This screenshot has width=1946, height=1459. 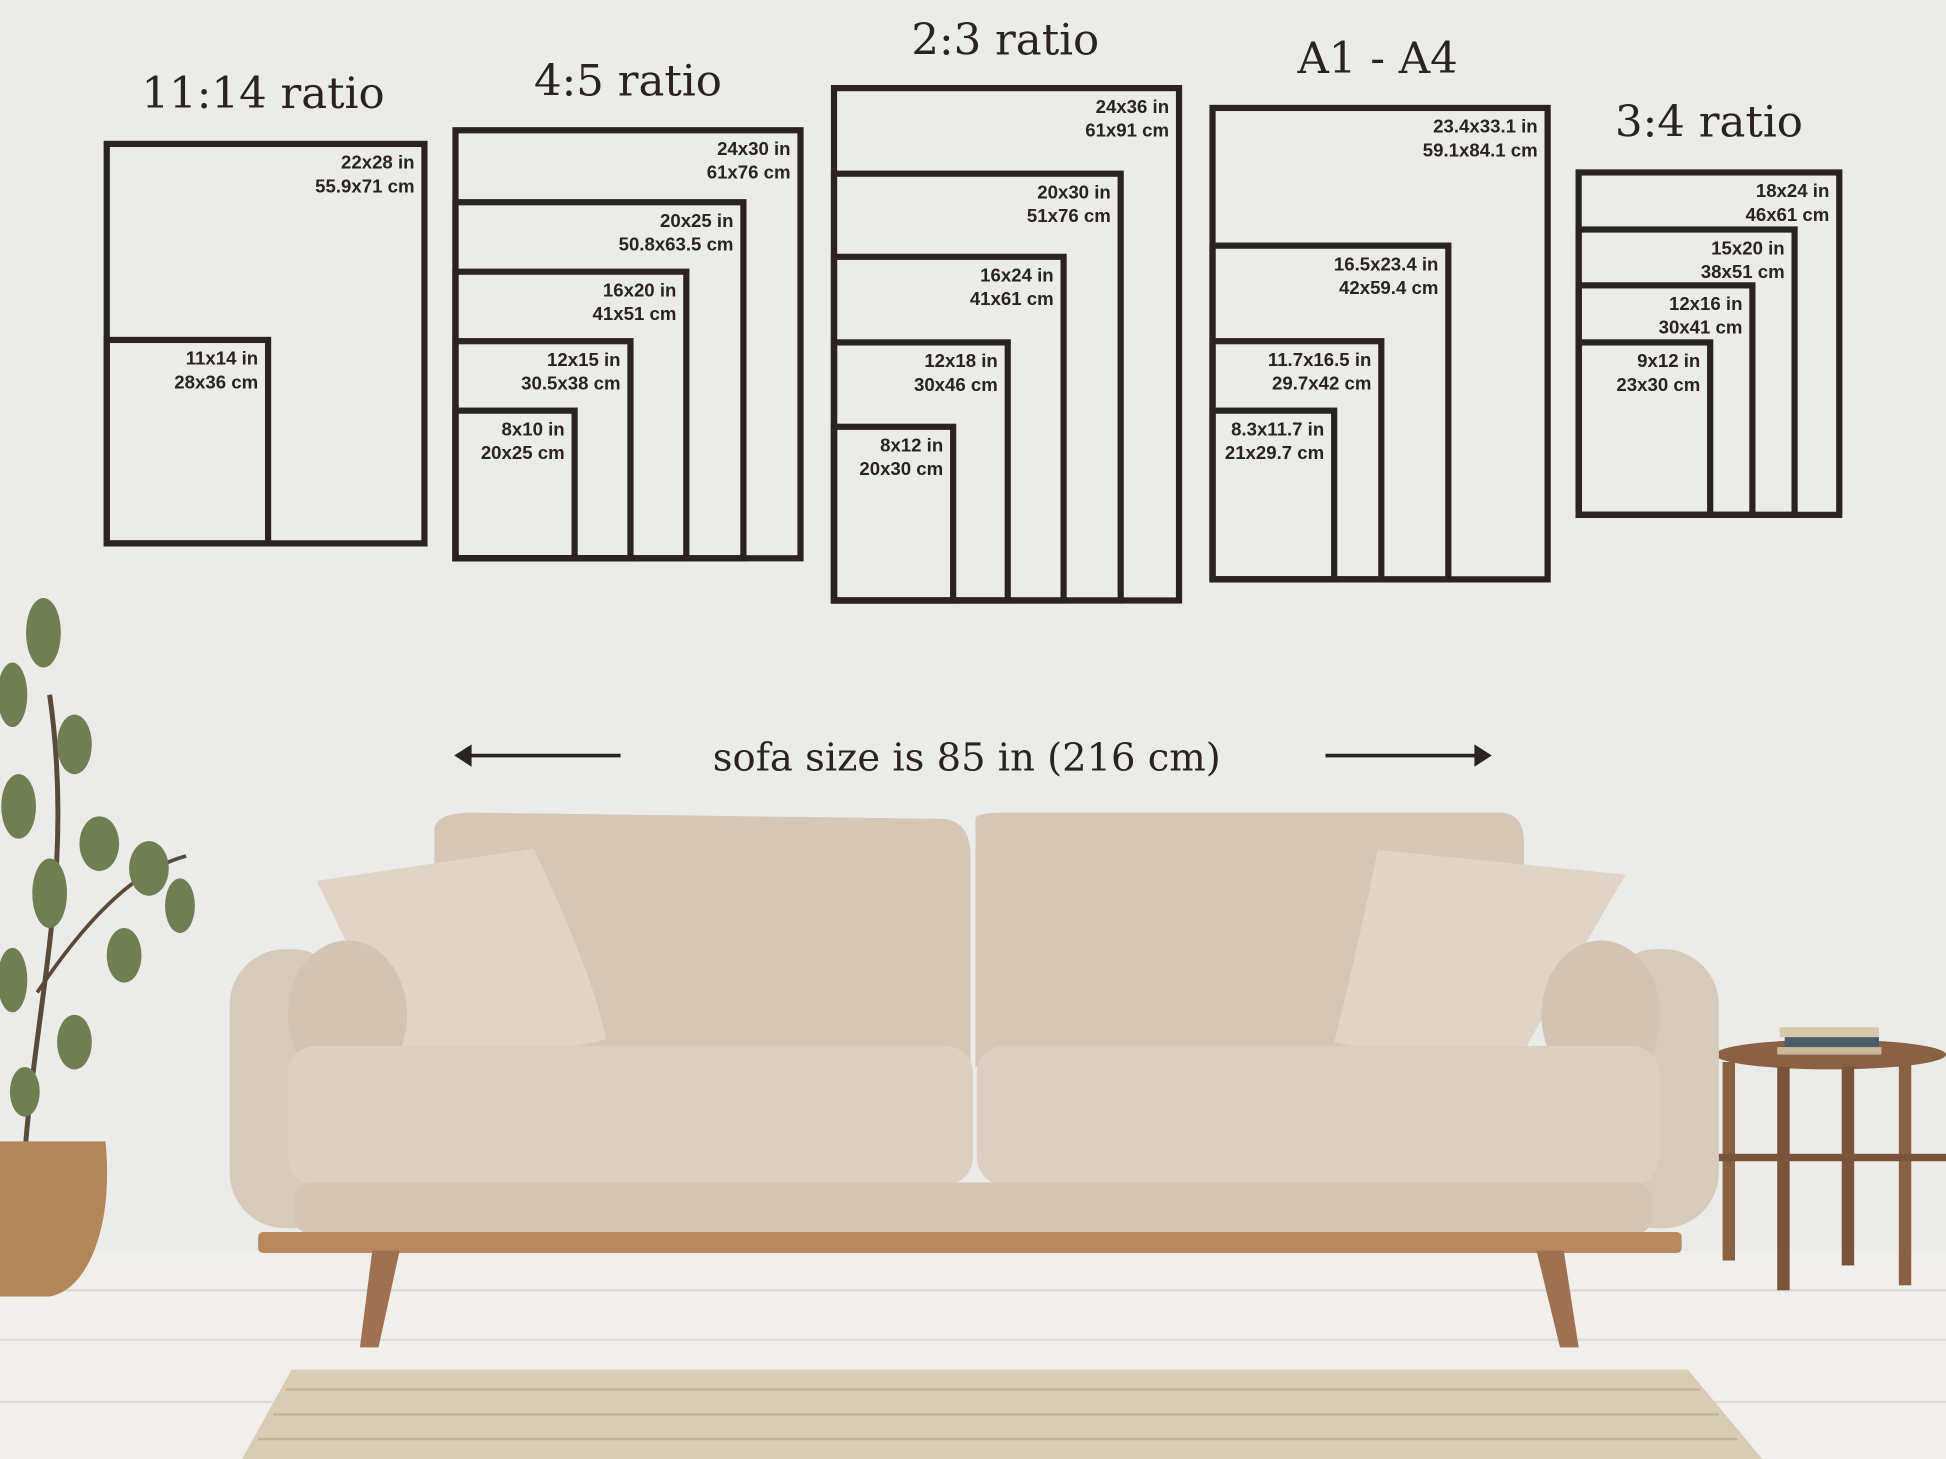 What do you see at coordinates (1132, 106) in the screenshot?
I see `size-inches-label: 24x36 in` at bounding box center [1132, 106].